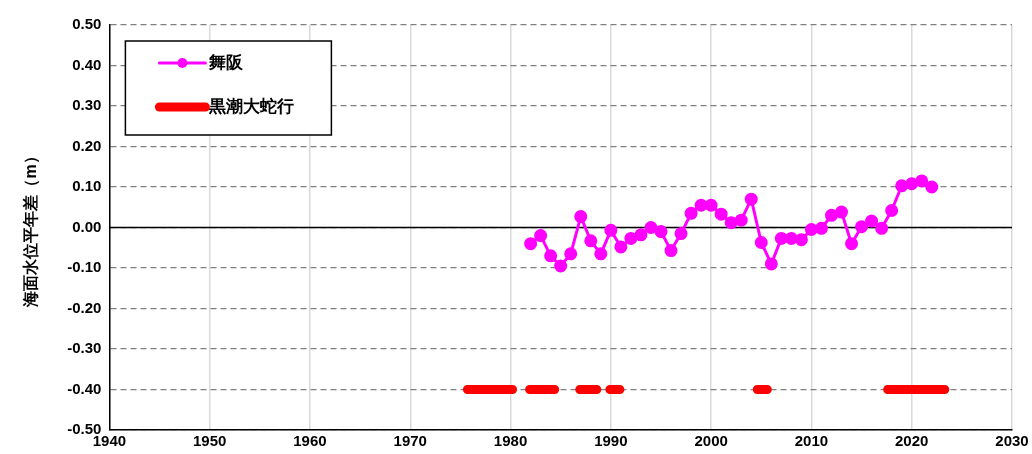 This screenshot has height=454, width=1032. Describe the element at coordinates (87, 226) in the screenshot. I see `y-tick-label: 0.00` at that location.